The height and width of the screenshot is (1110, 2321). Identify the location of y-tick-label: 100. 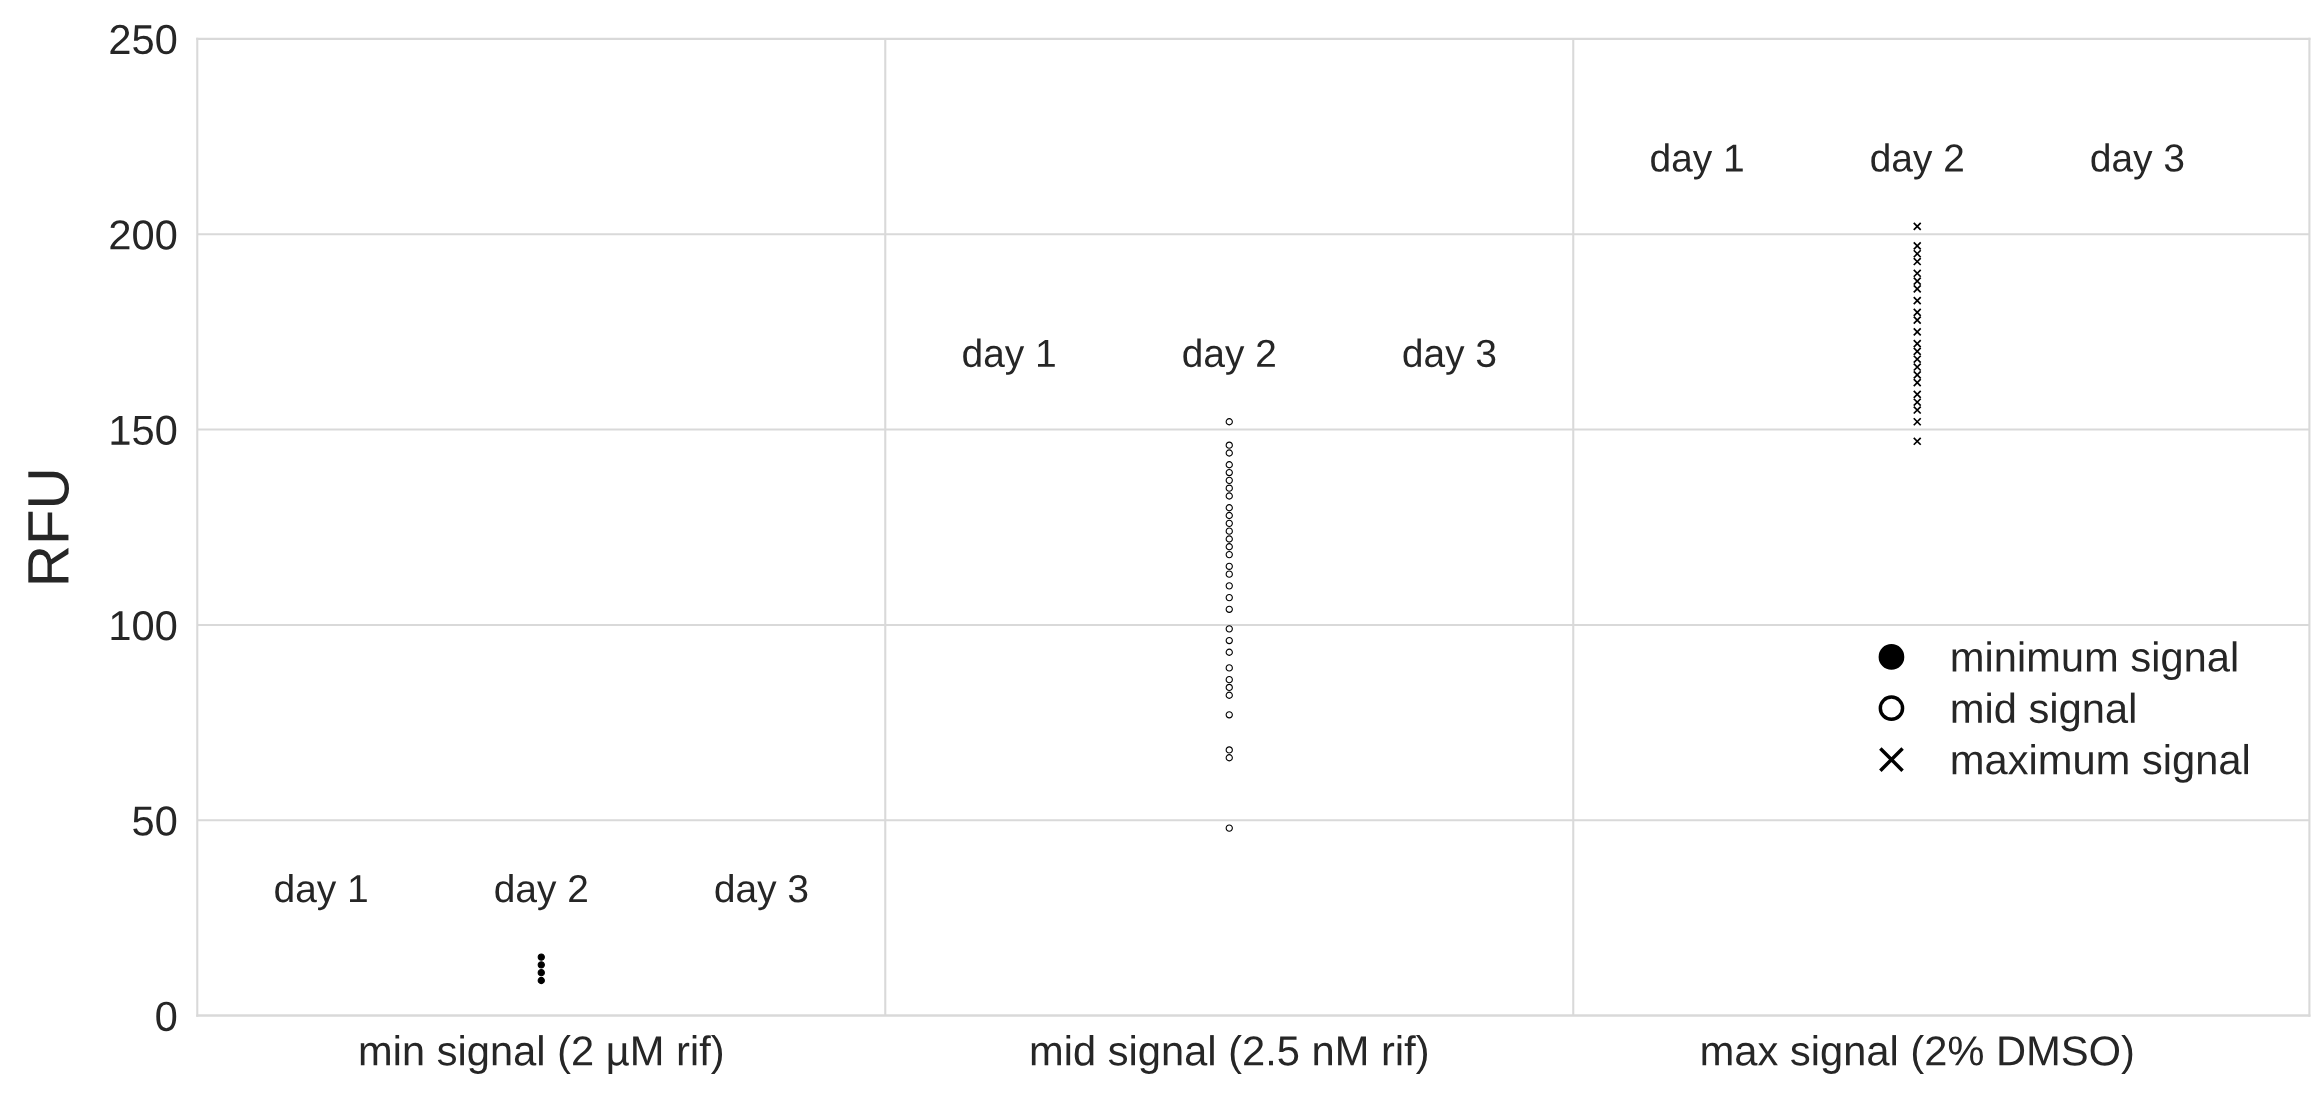
(144, 625).